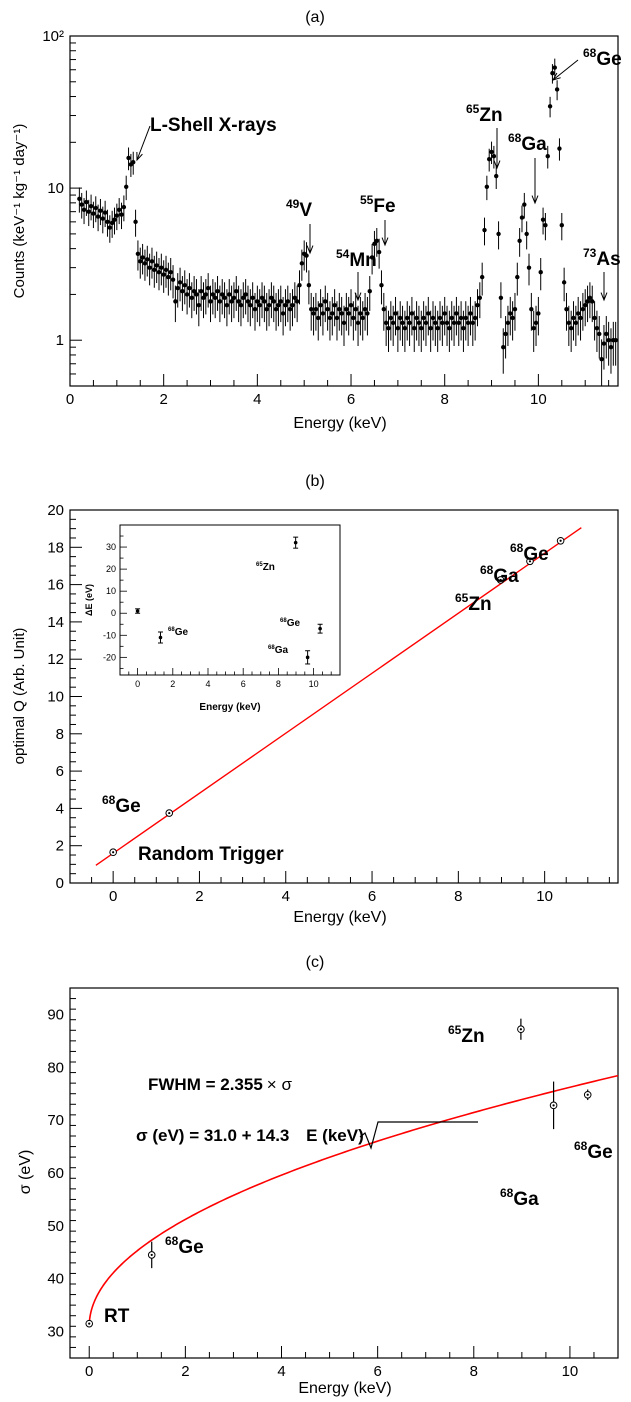 This screenshot has width=631, height=1402. I want to click on inset-y-tick-label: 10, so click(111, 591).